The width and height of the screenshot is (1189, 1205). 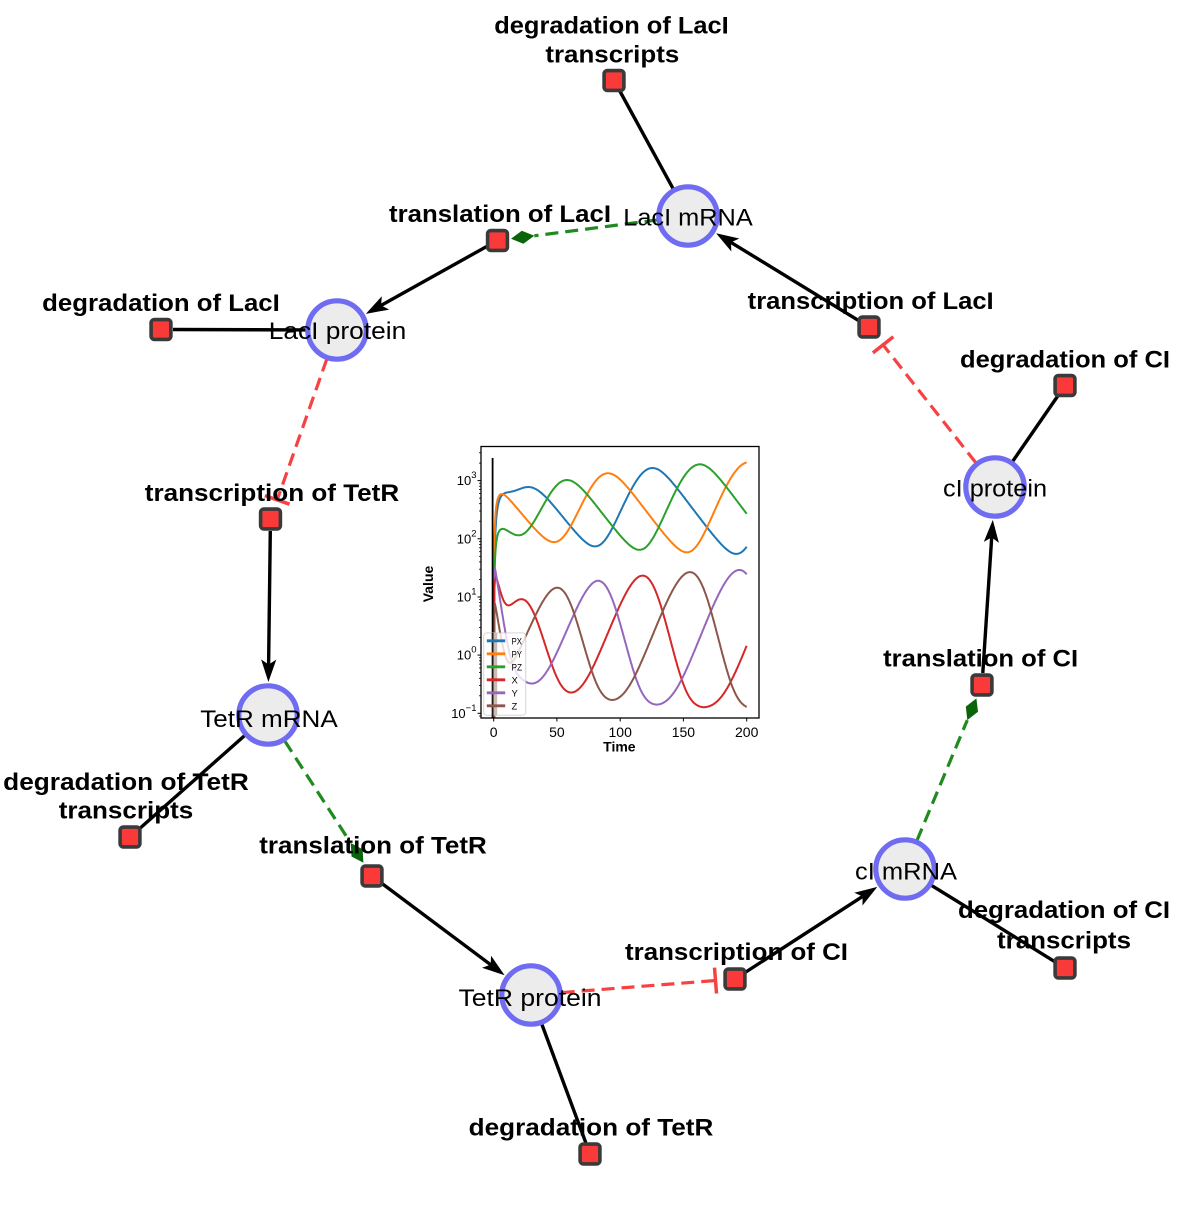 I want to click on svg-text: TetR protein, so click(x=530, y=998).